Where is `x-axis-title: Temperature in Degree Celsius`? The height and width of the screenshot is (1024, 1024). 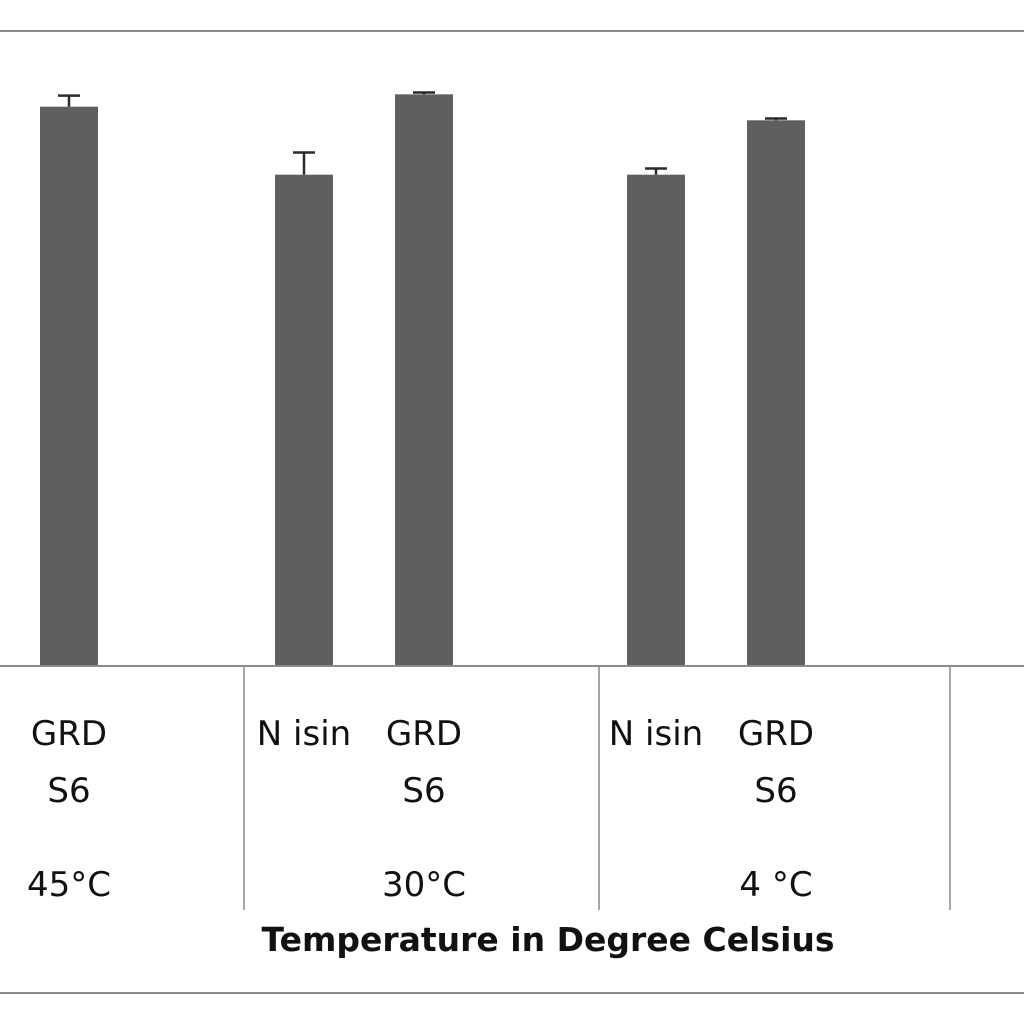 x-axis-title: Temperature in Degree Celsius is located at coordinates (547, 939).